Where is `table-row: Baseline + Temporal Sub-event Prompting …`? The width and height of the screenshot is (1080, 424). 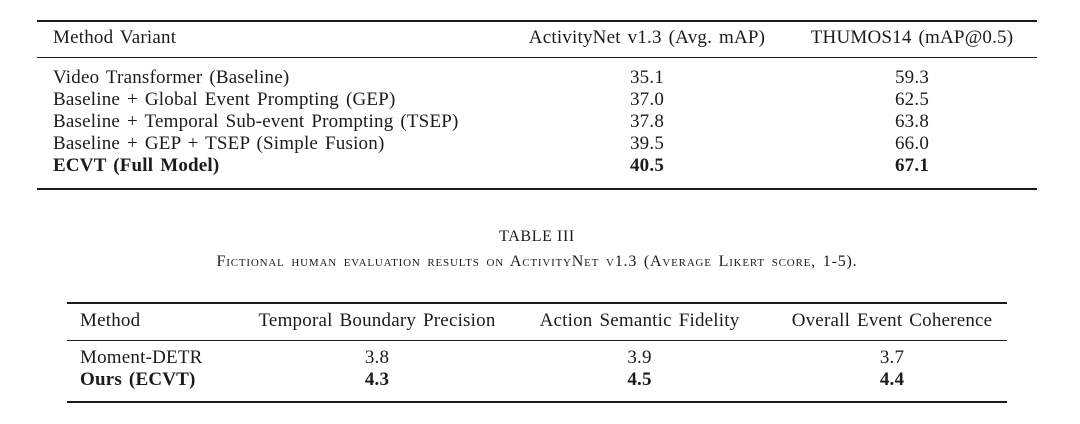
table-row: Baseline + Temporal Sub-event Prompting … is located at coordinates (537, 122).